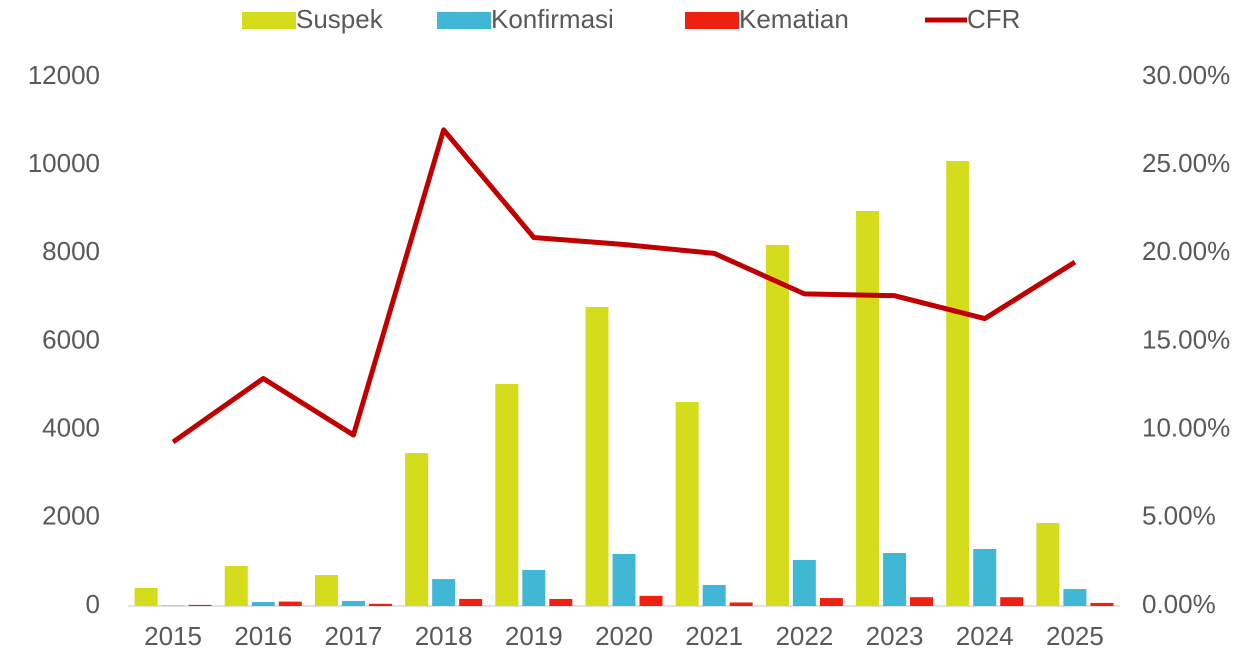 The height and width of the screenshot is (660, 1259). I want to click on y-tick-label: 12000, so click(64, 75).